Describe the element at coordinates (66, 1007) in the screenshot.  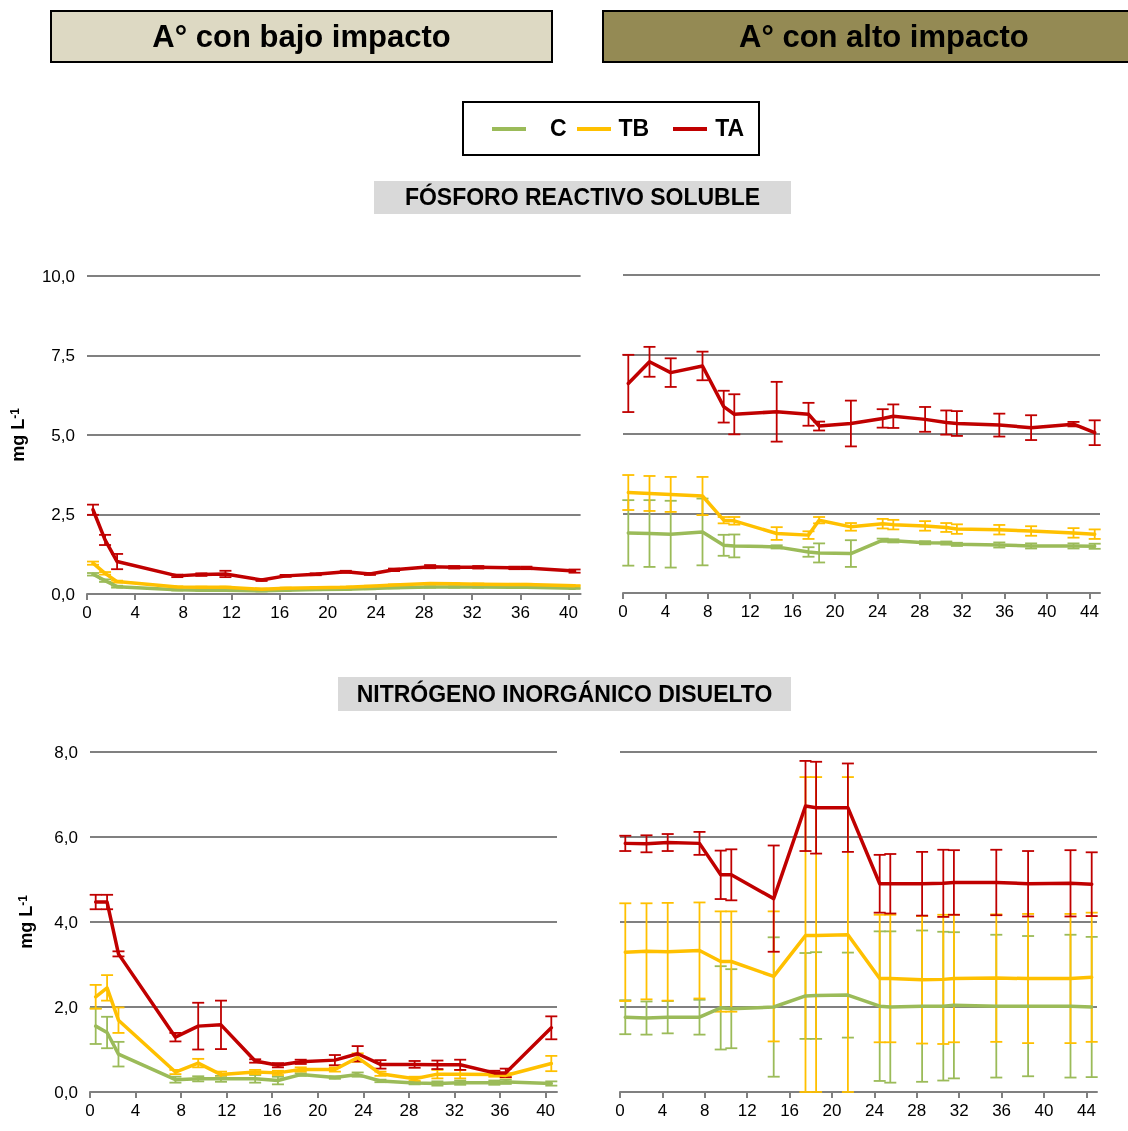
I see `y-tick-label: 2,0` at that location.